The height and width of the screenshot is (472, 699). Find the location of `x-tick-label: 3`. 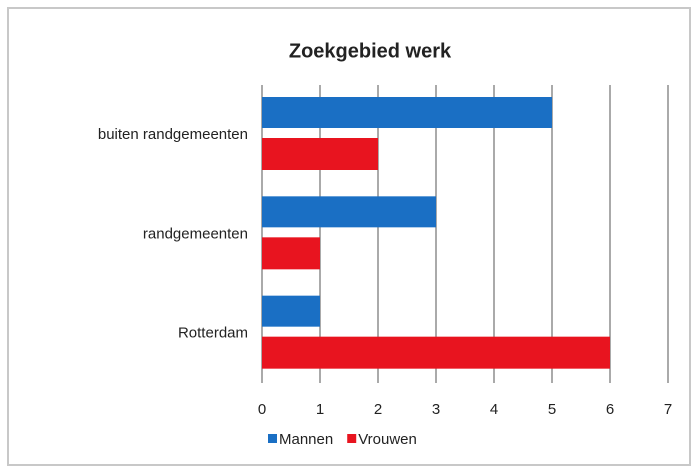

x-tick-label: 3 is located at coordinates (436, 409).